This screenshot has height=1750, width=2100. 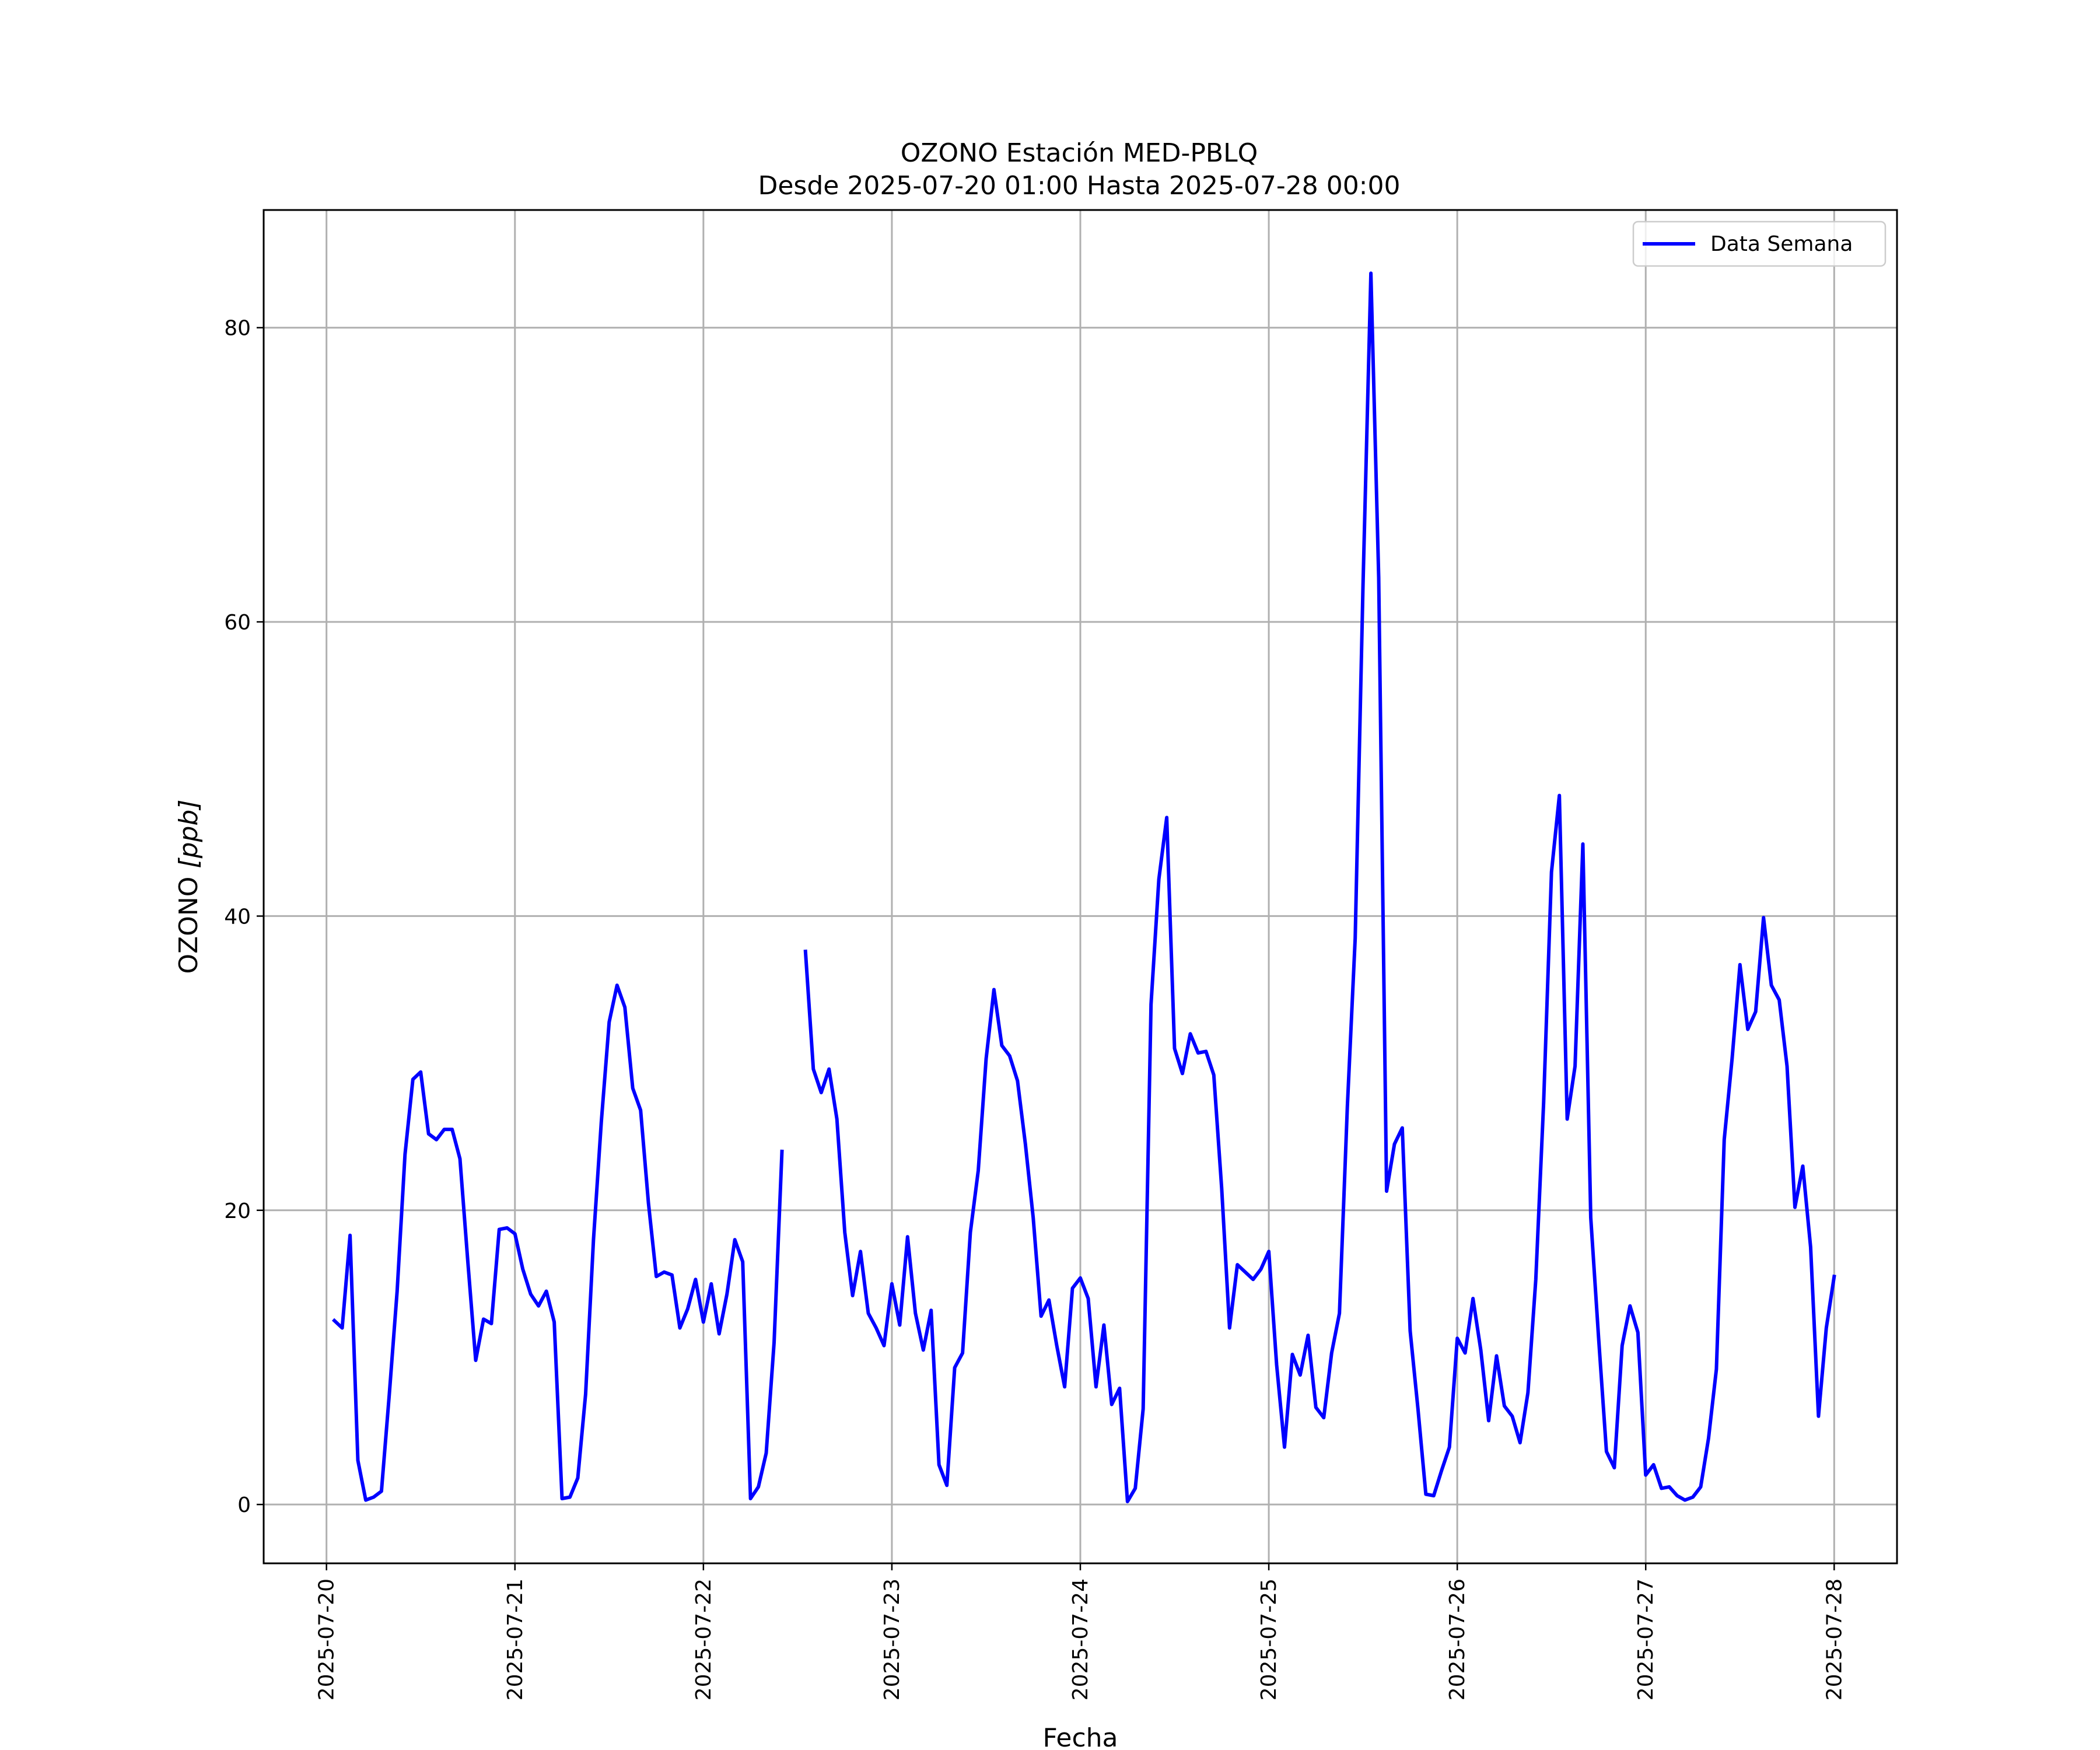 What do you see at coordinates (1080, 1736) in the screenshot?
I see `x-axis-label: Fecha` at bounding box center [1080, 1736].